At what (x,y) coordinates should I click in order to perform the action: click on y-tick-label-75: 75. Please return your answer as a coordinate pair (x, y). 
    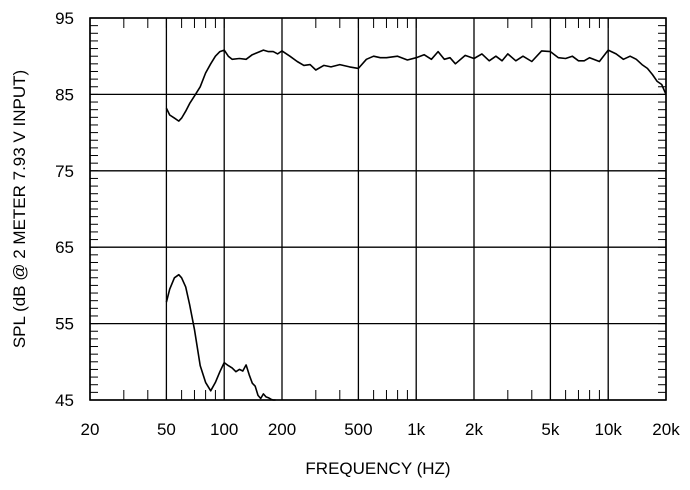
    Looking at the image, I should click on (64, 171).